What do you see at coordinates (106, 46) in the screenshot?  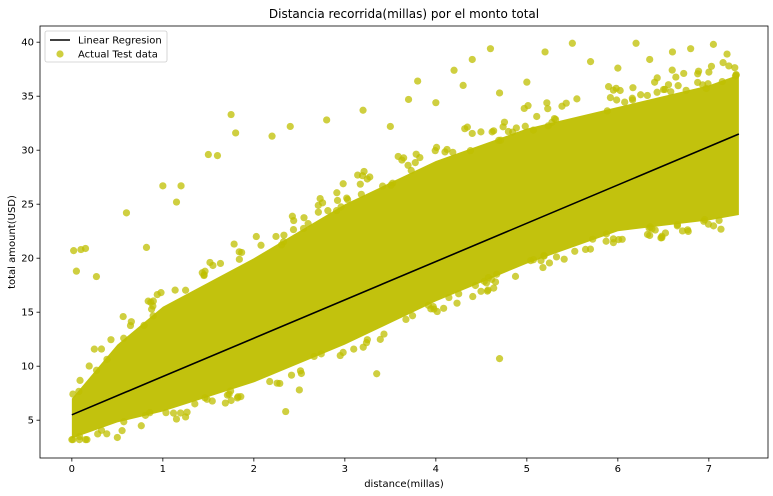 I see `legend: Linear Regresion Actual Test data` at bounding box center [106, 46].